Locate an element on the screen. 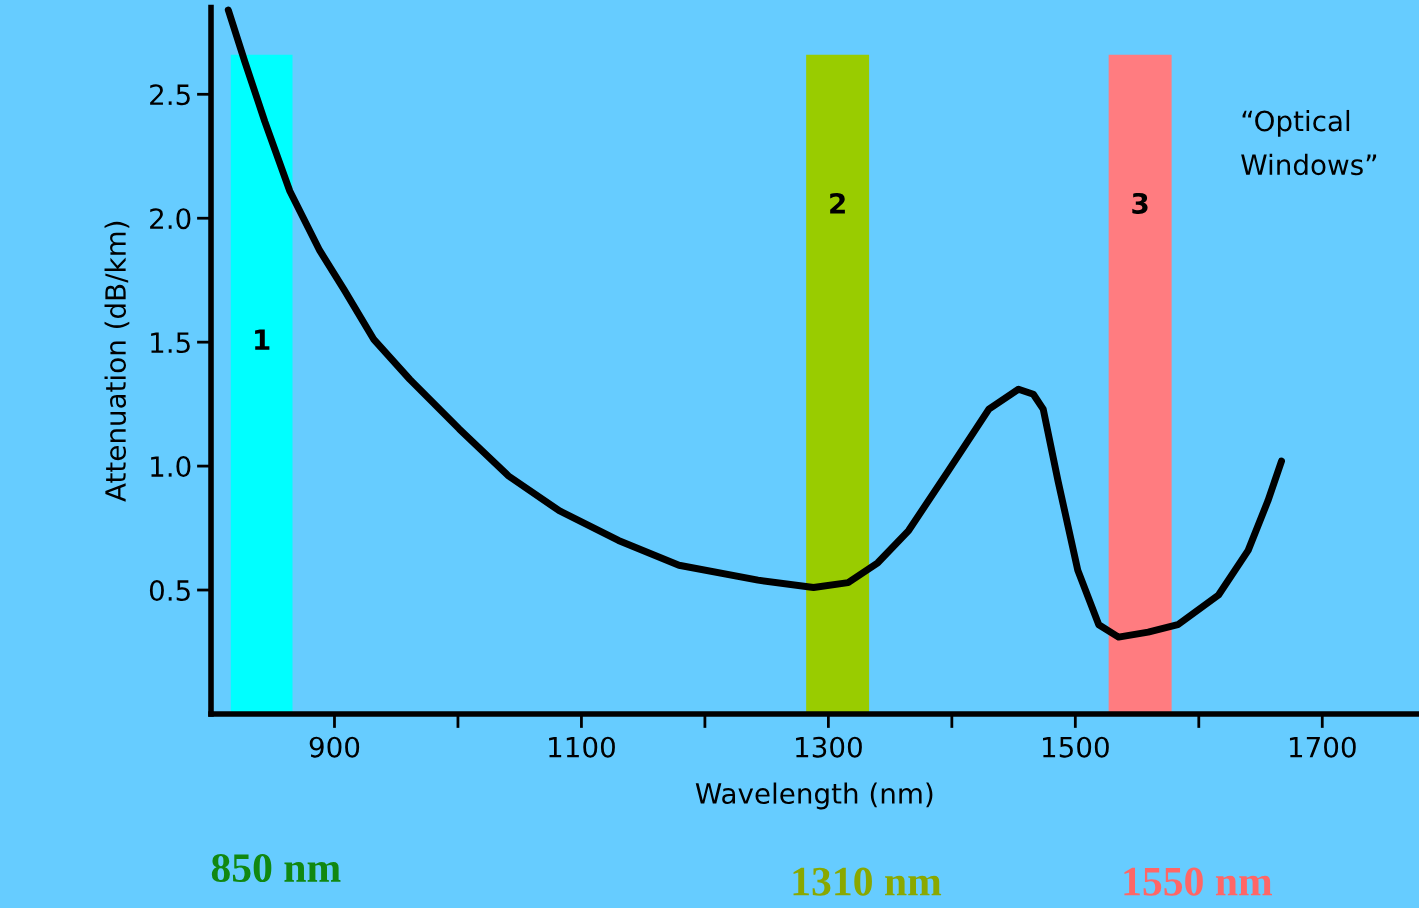 This screenshot has height=908, width=1419. y-axis-title: Attenuation (dB/km) is located at coordinates (117, 361).